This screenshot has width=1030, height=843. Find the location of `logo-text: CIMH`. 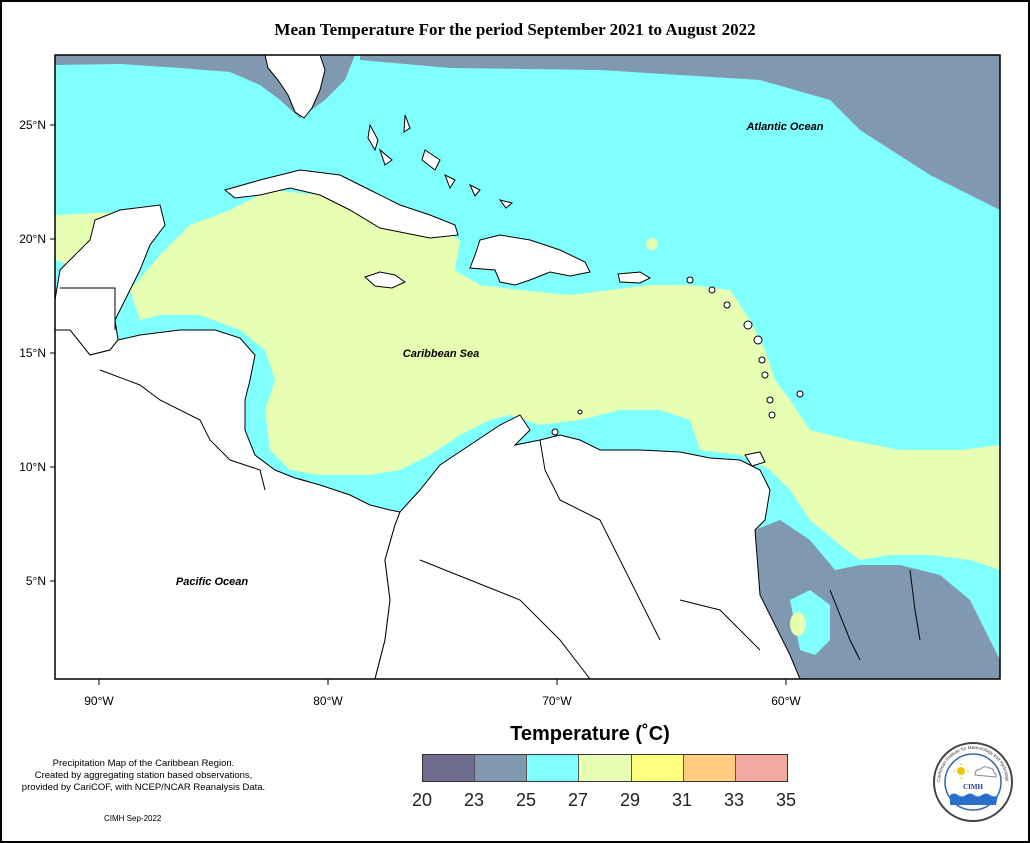

logo-text: CIMH is located at coordinates (973, 787).